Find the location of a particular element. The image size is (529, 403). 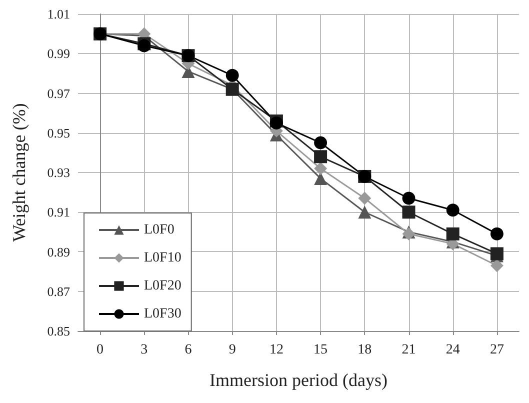

y-tick-label: 0.93 is located at coordinates (58, 172).